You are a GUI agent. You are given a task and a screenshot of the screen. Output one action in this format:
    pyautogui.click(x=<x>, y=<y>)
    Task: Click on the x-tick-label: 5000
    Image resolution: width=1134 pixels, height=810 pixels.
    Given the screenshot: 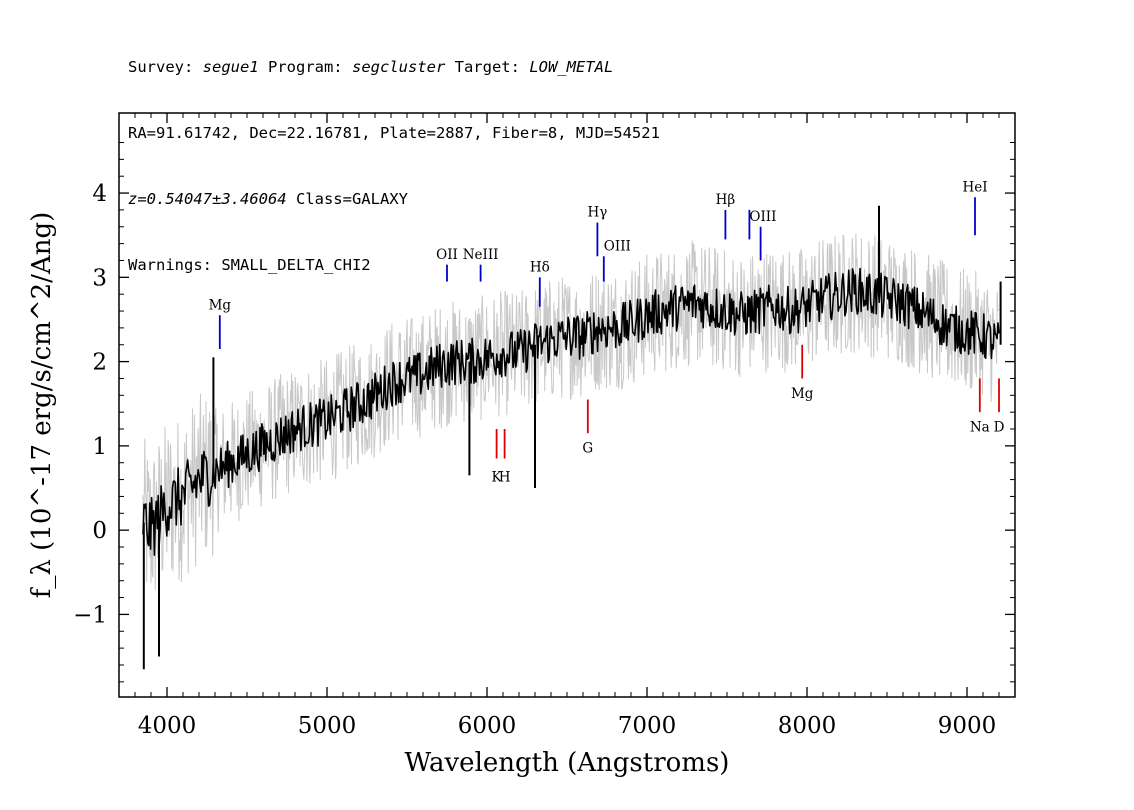 What is the action you would take?
    pyautogui.click(x=327, y=726)
    